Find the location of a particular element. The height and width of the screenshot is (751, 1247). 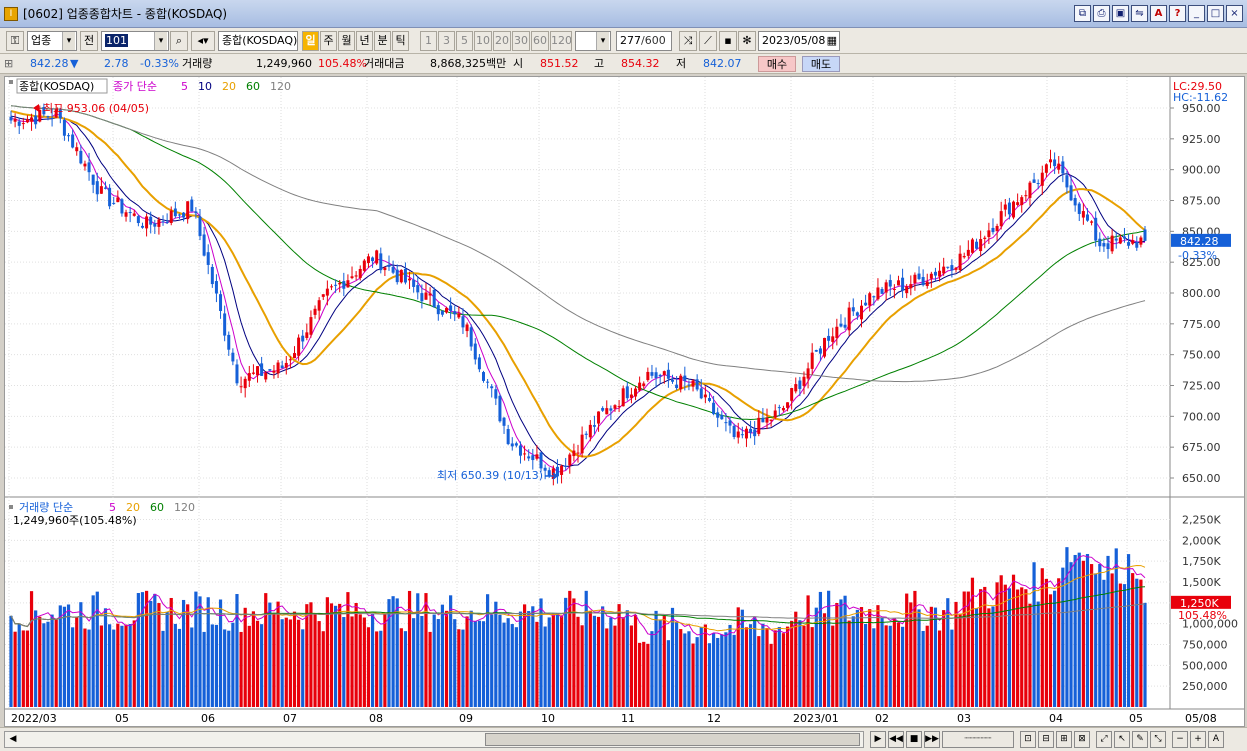

view3-icon: ⊞ is located at coordinates (1064, 739).